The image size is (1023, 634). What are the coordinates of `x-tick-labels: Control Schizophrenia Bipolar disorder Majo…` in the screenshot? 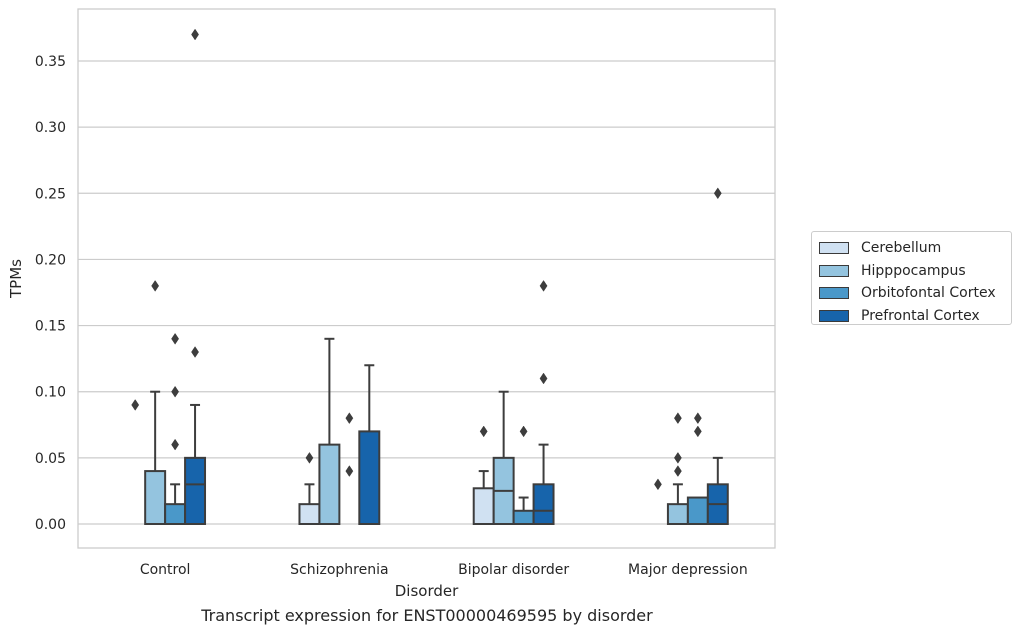 It's located at (444, 570).